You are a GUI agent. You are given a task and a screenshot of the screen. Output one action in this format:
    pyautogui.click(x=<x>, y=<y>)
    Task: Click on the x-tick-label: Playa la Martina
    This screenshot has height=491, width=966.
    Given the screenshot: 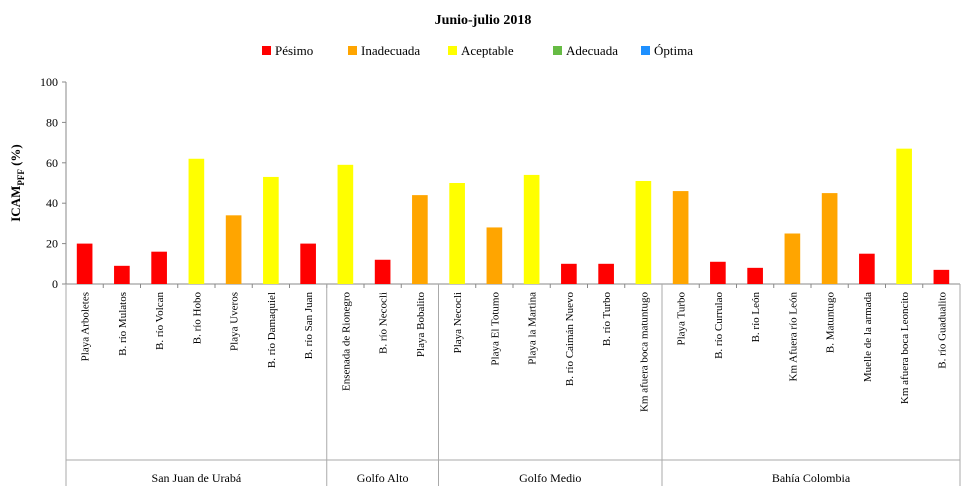 What is the action you would take?
    pyautogui.click(x=533, y=328)
    